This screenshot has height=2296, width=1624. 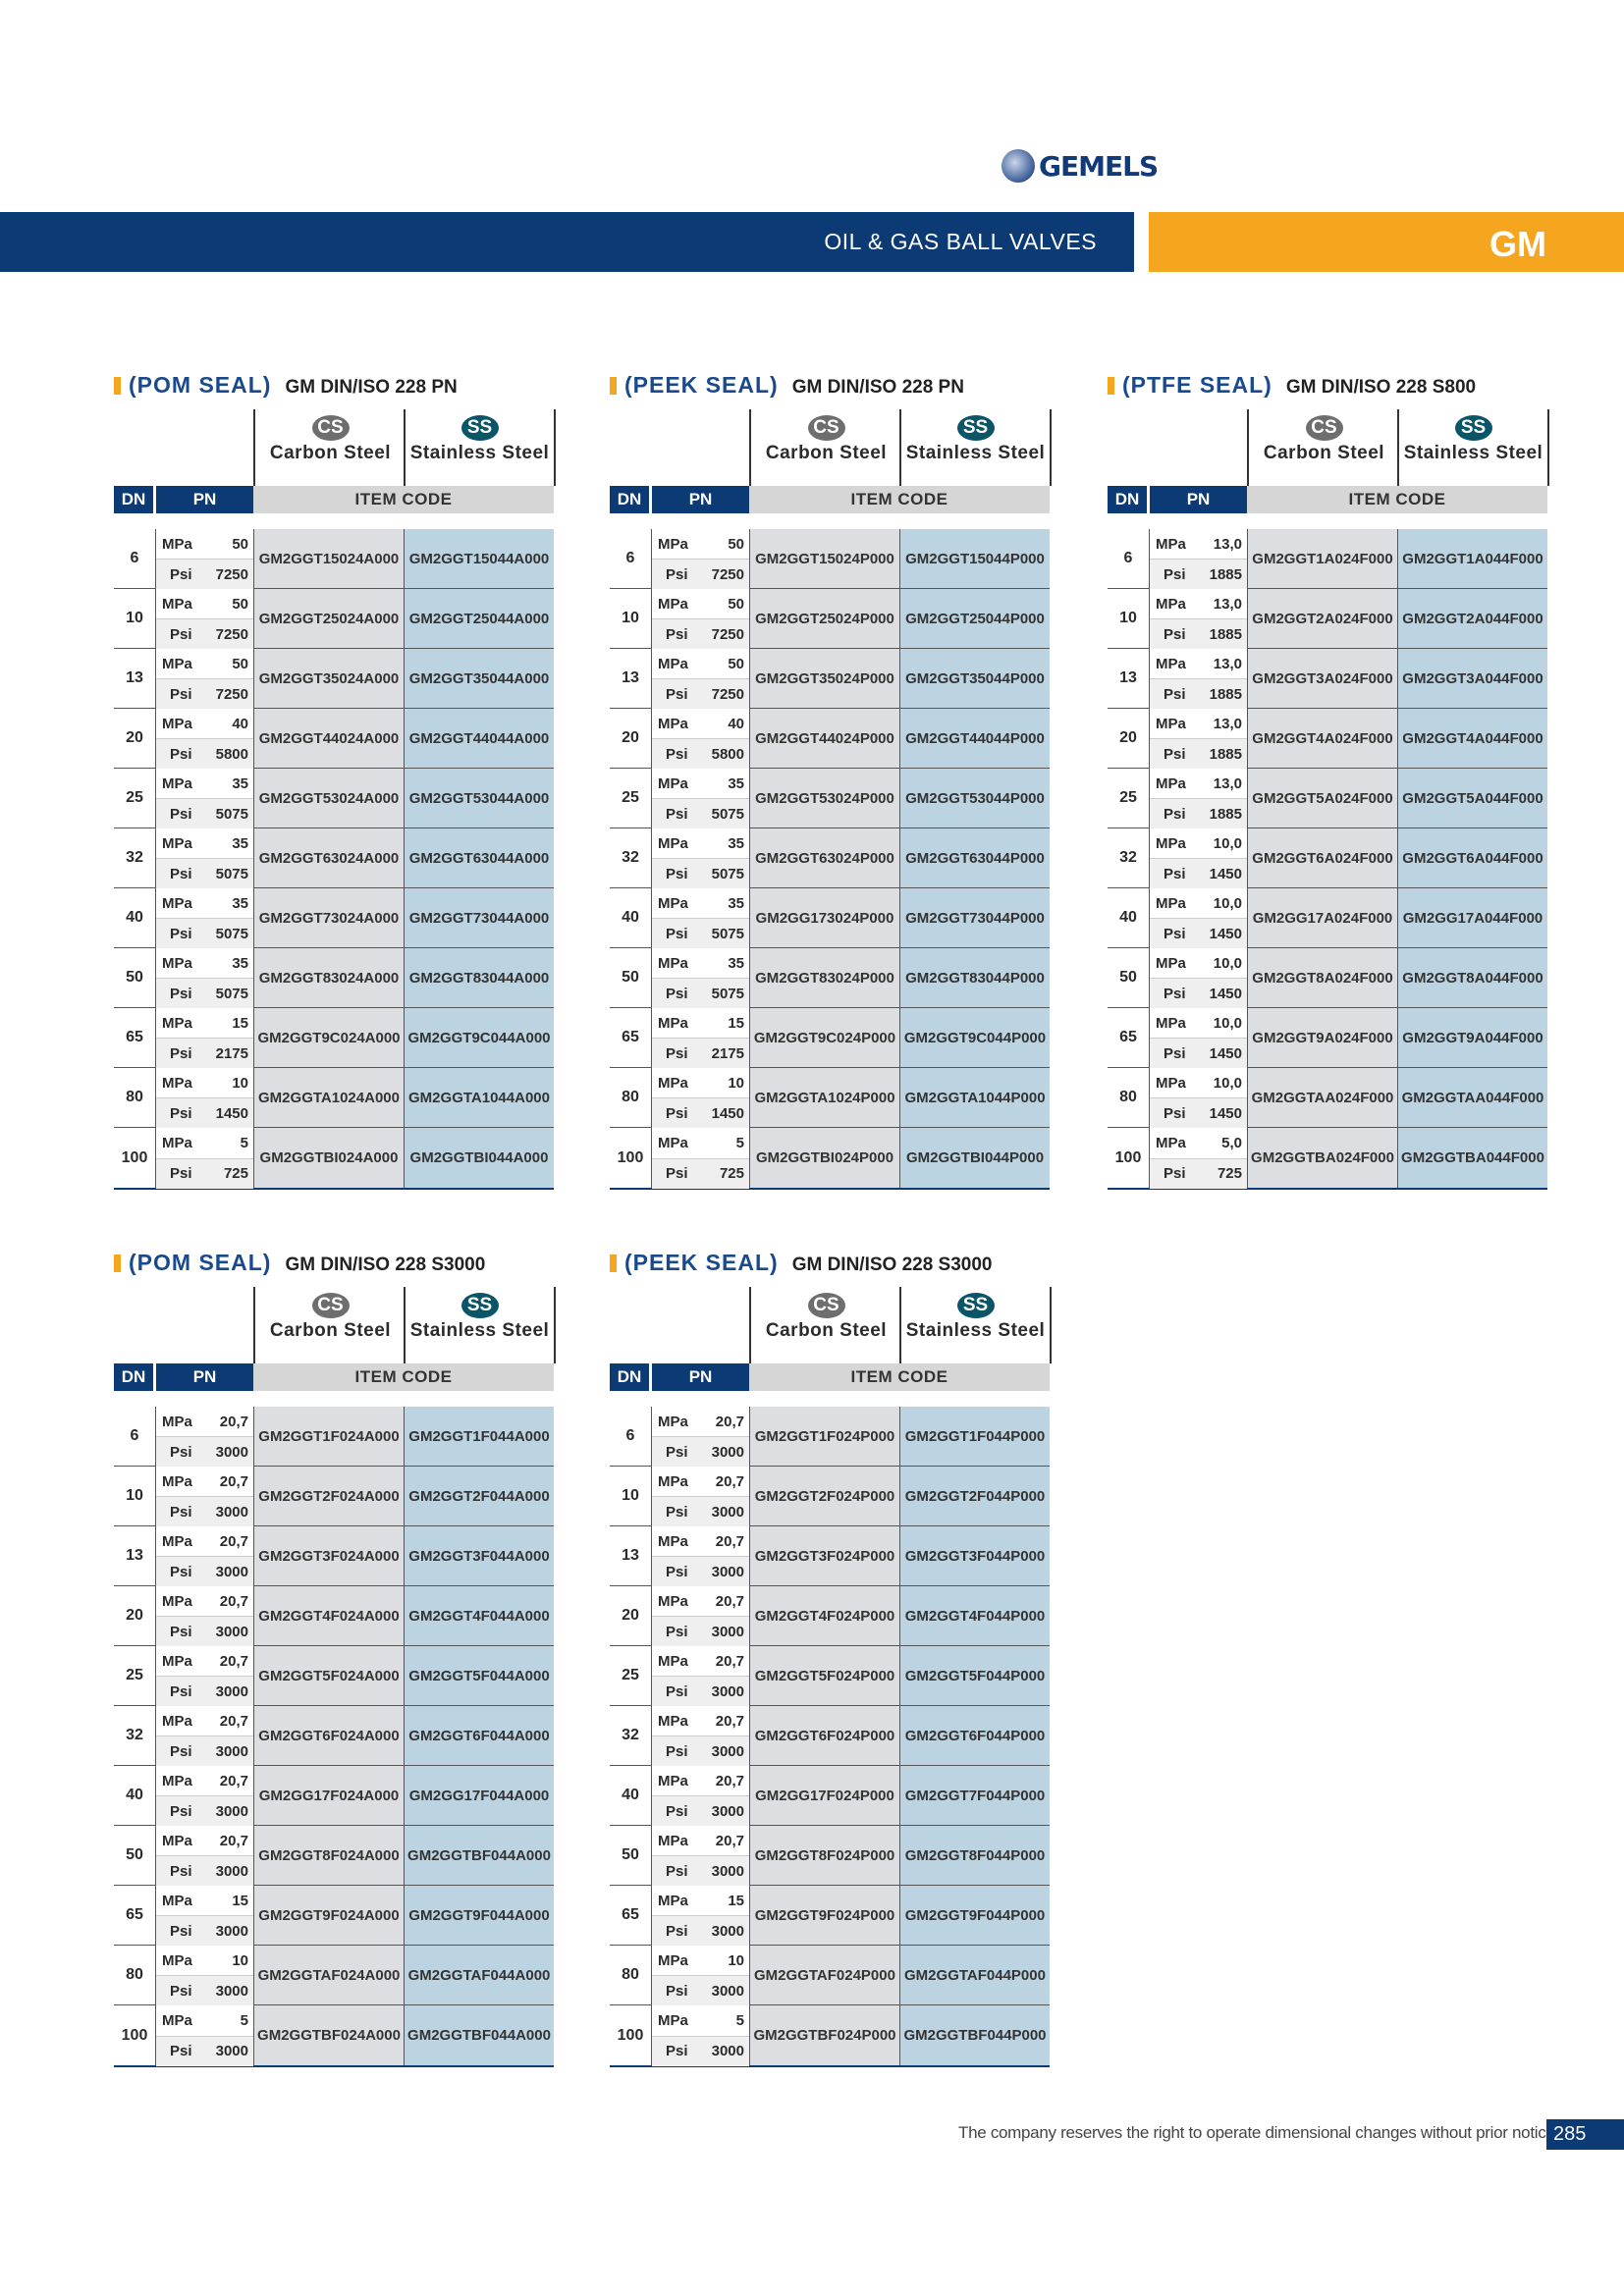 I want to click on seal-type: (POM SEAL), so click(x=200, y=385).